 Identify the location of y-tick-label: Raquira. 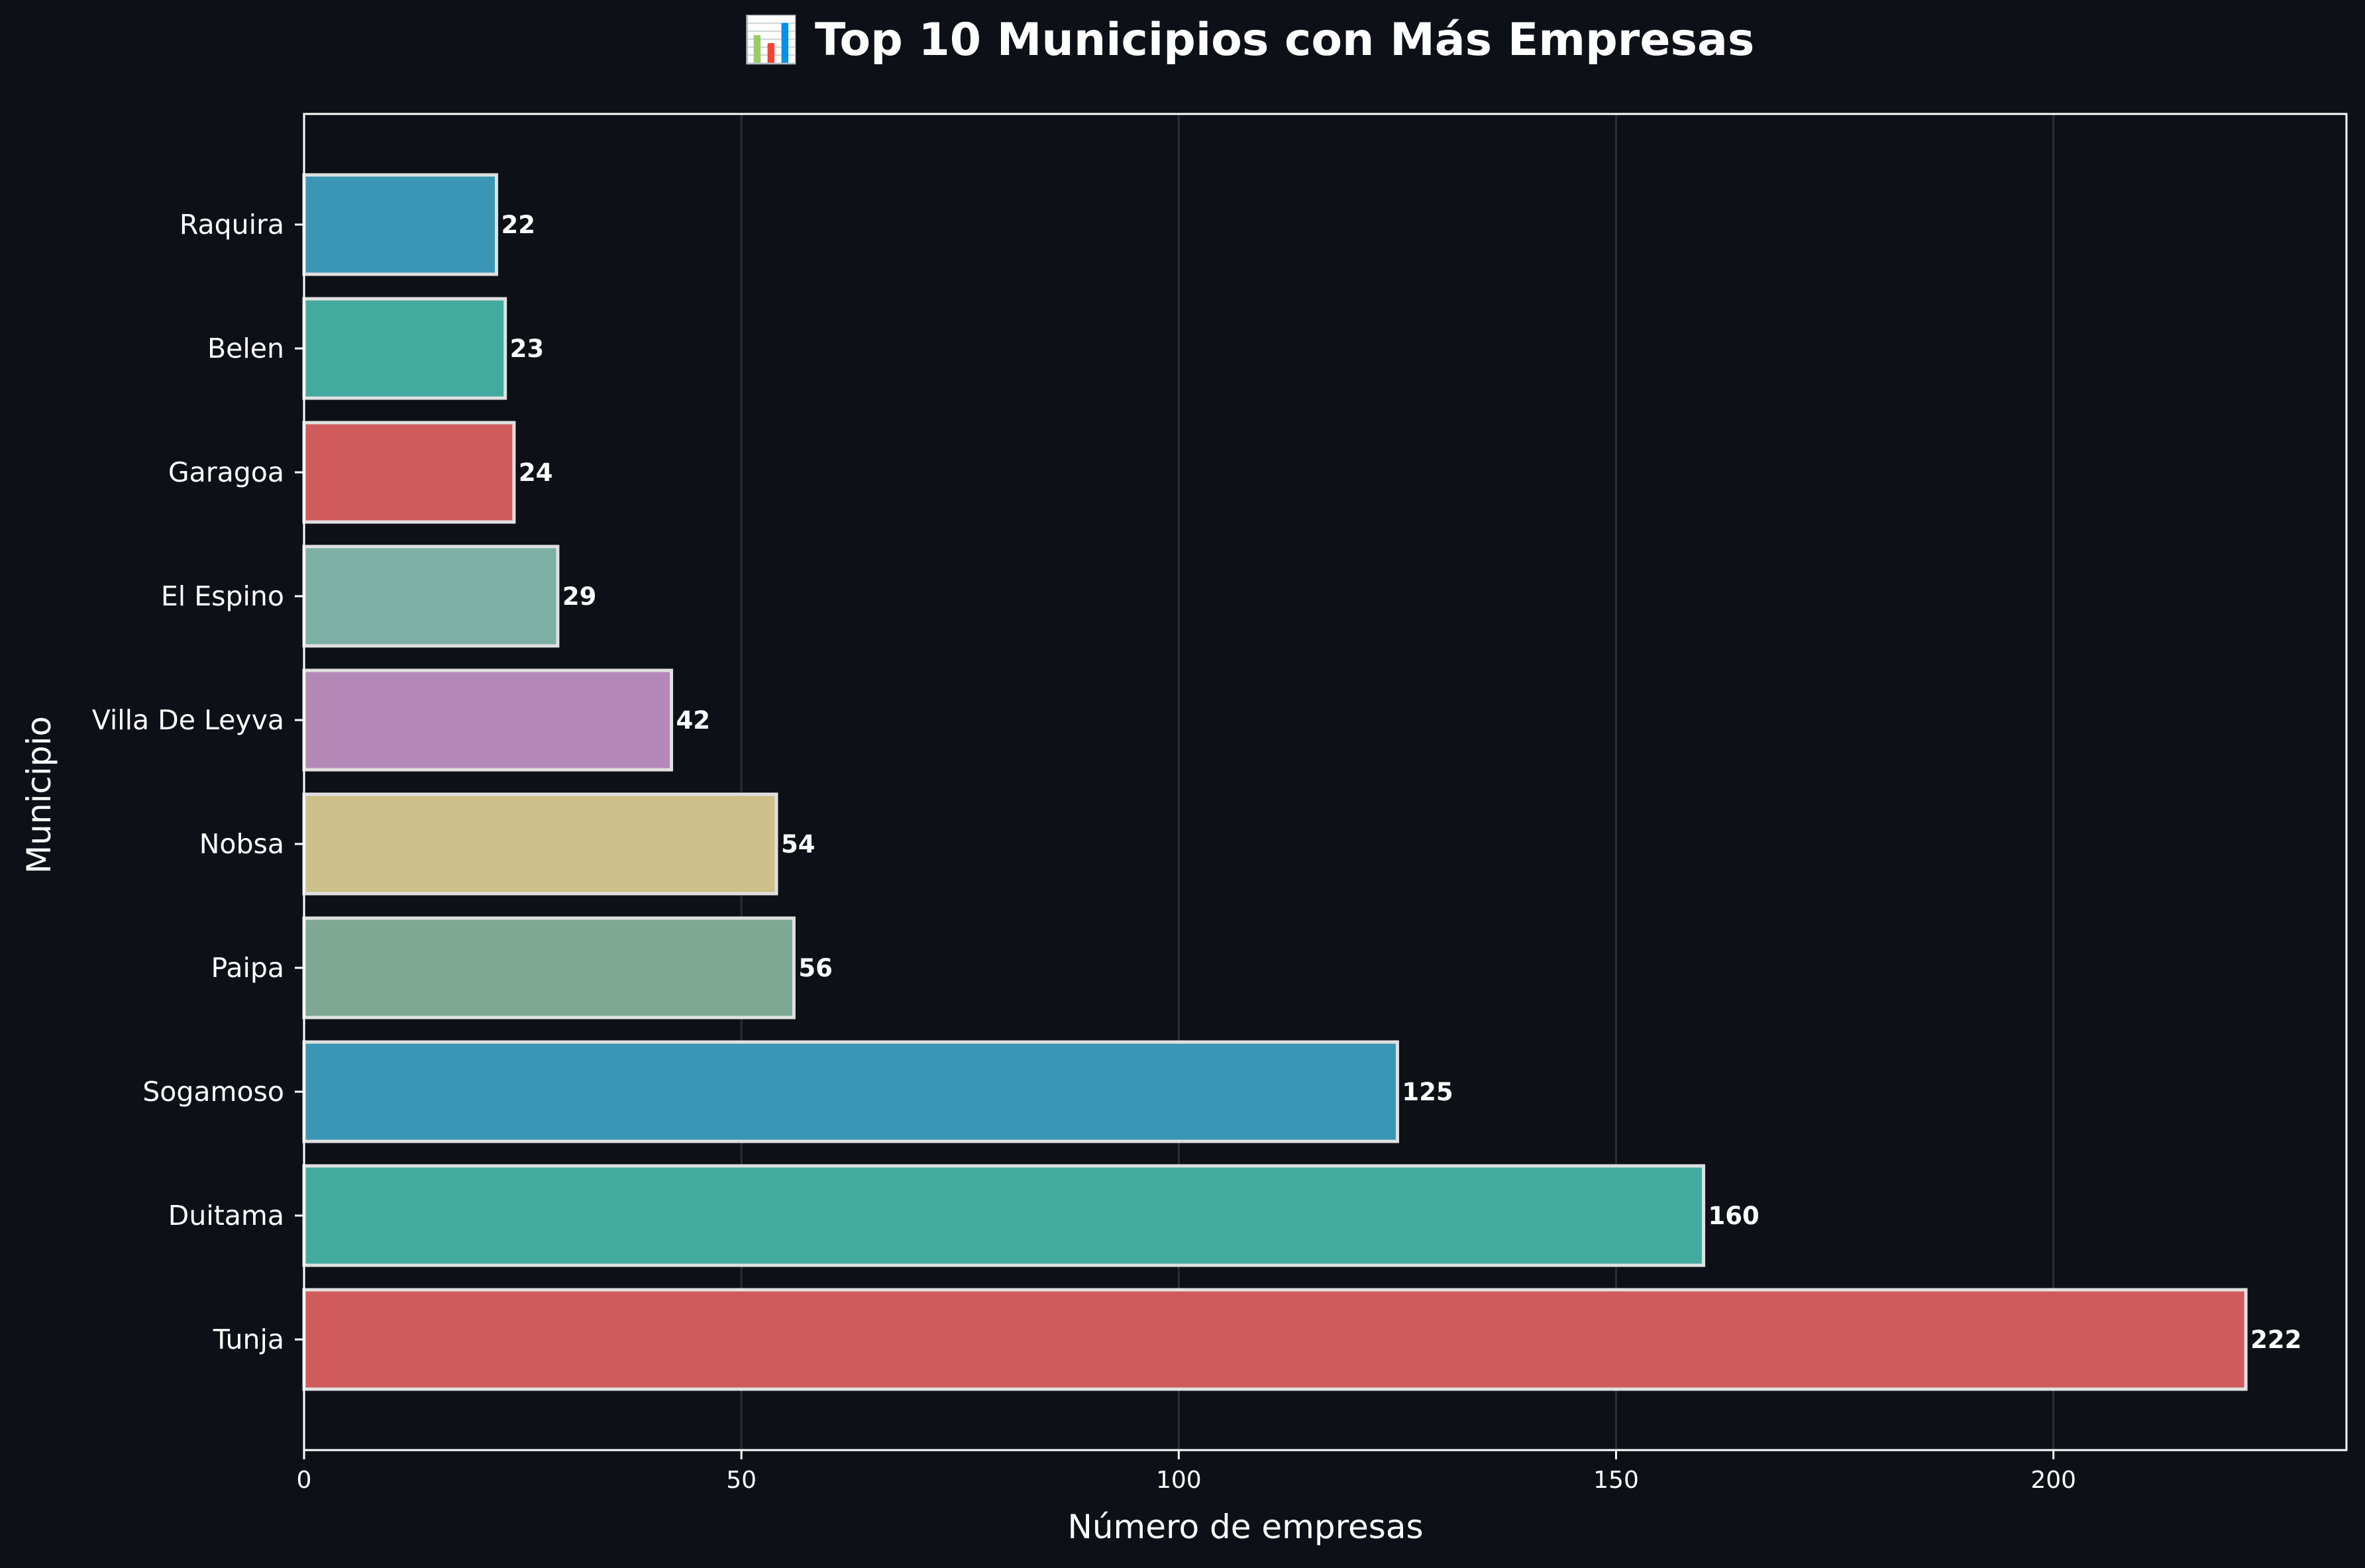
(232, 224).